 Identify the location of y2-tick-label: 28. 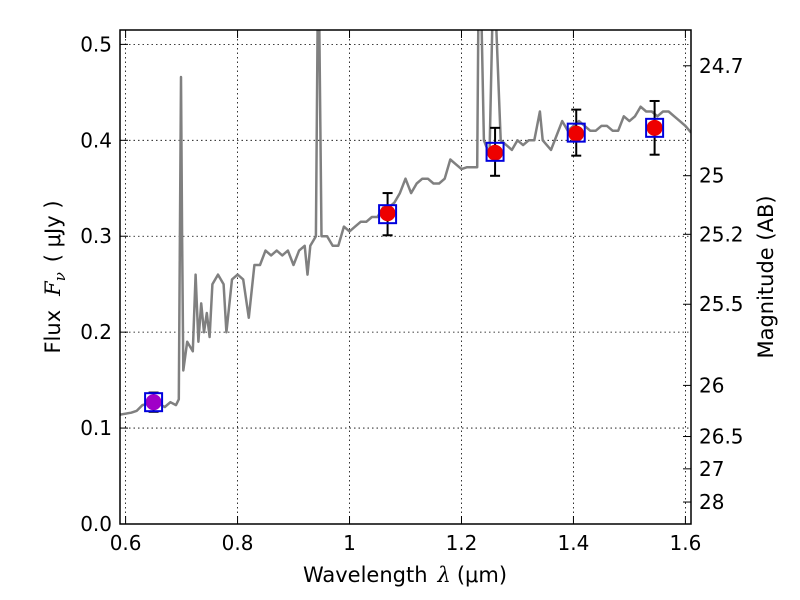
(711, 502).